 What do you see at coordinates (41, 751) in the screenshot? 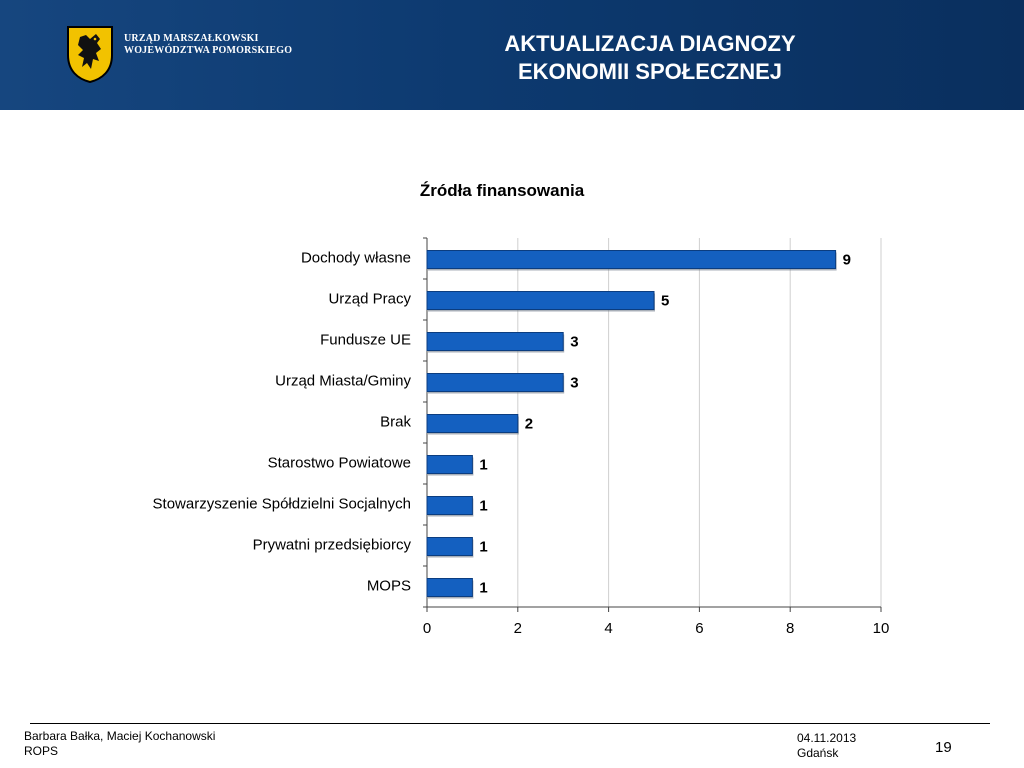
I see `footer-org: ROPS` at bounding box center [41, 751].